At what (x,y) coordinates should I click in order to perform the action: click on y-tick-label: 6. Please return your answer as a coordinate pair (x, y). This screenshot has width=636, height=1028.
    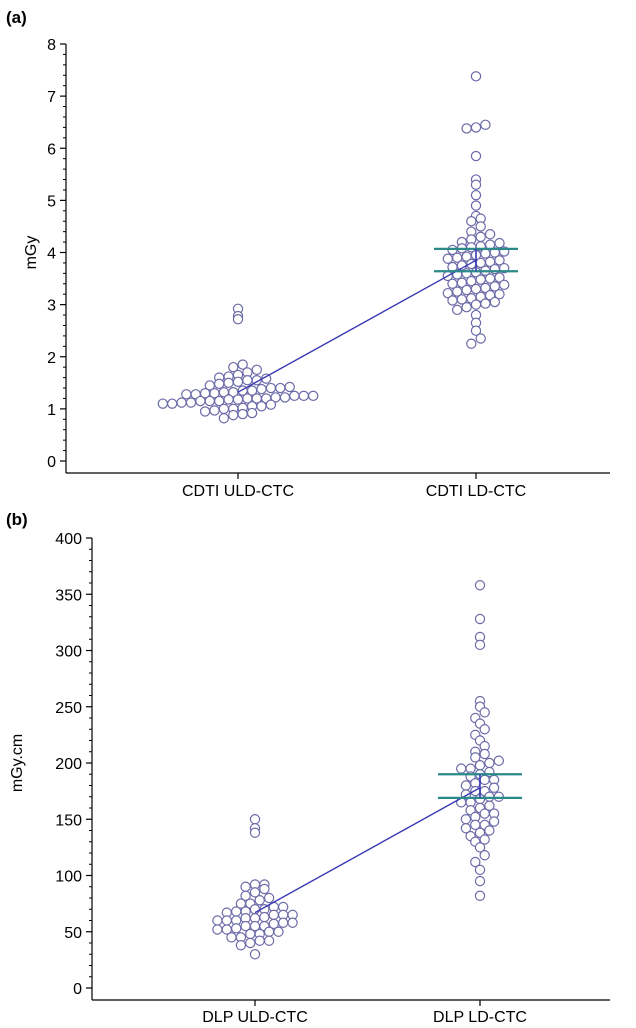
    Looking at the image, I should click on (51, 149).